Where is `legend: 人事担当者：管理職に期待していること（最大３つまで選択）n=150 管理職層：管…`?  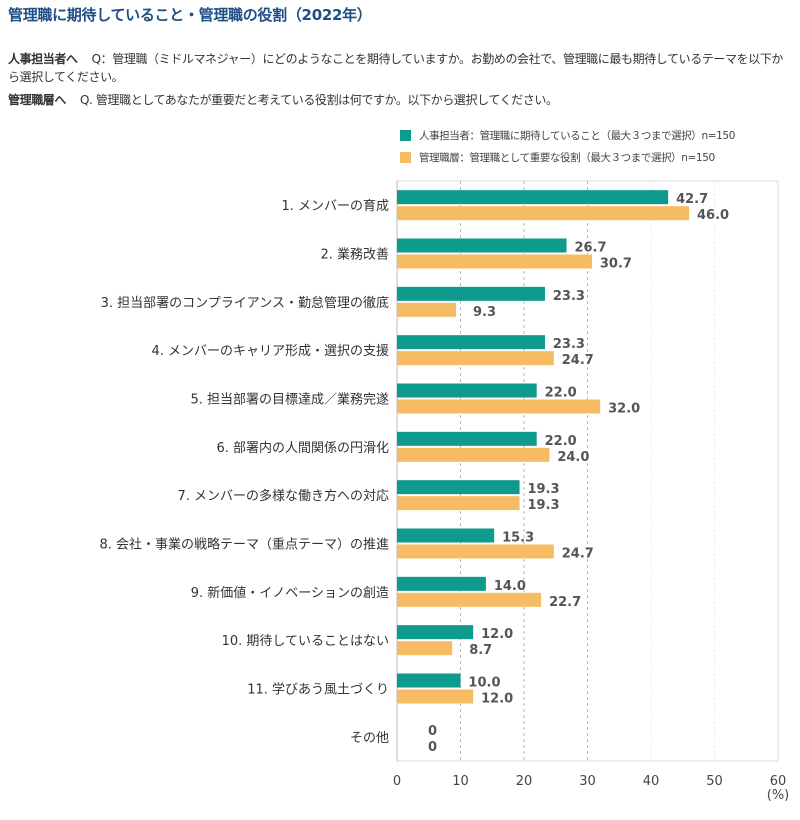
legend: 人事担当者：管理職に期待していること（最大３つまで選択）n=150 管理職層：管… is located at coordinates (567, 146).